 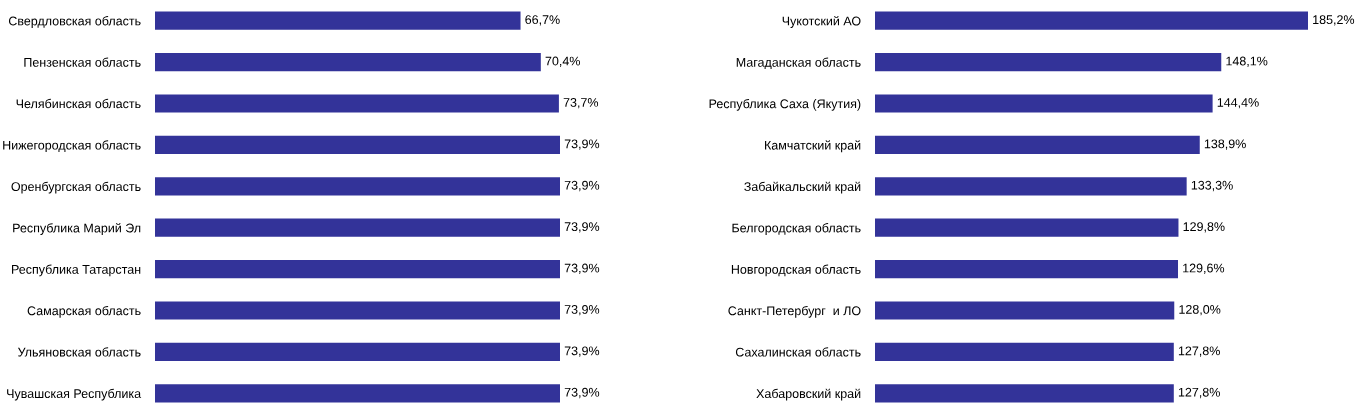 I want to click on data-label: 129,6%, so click(x=1204, y=268).